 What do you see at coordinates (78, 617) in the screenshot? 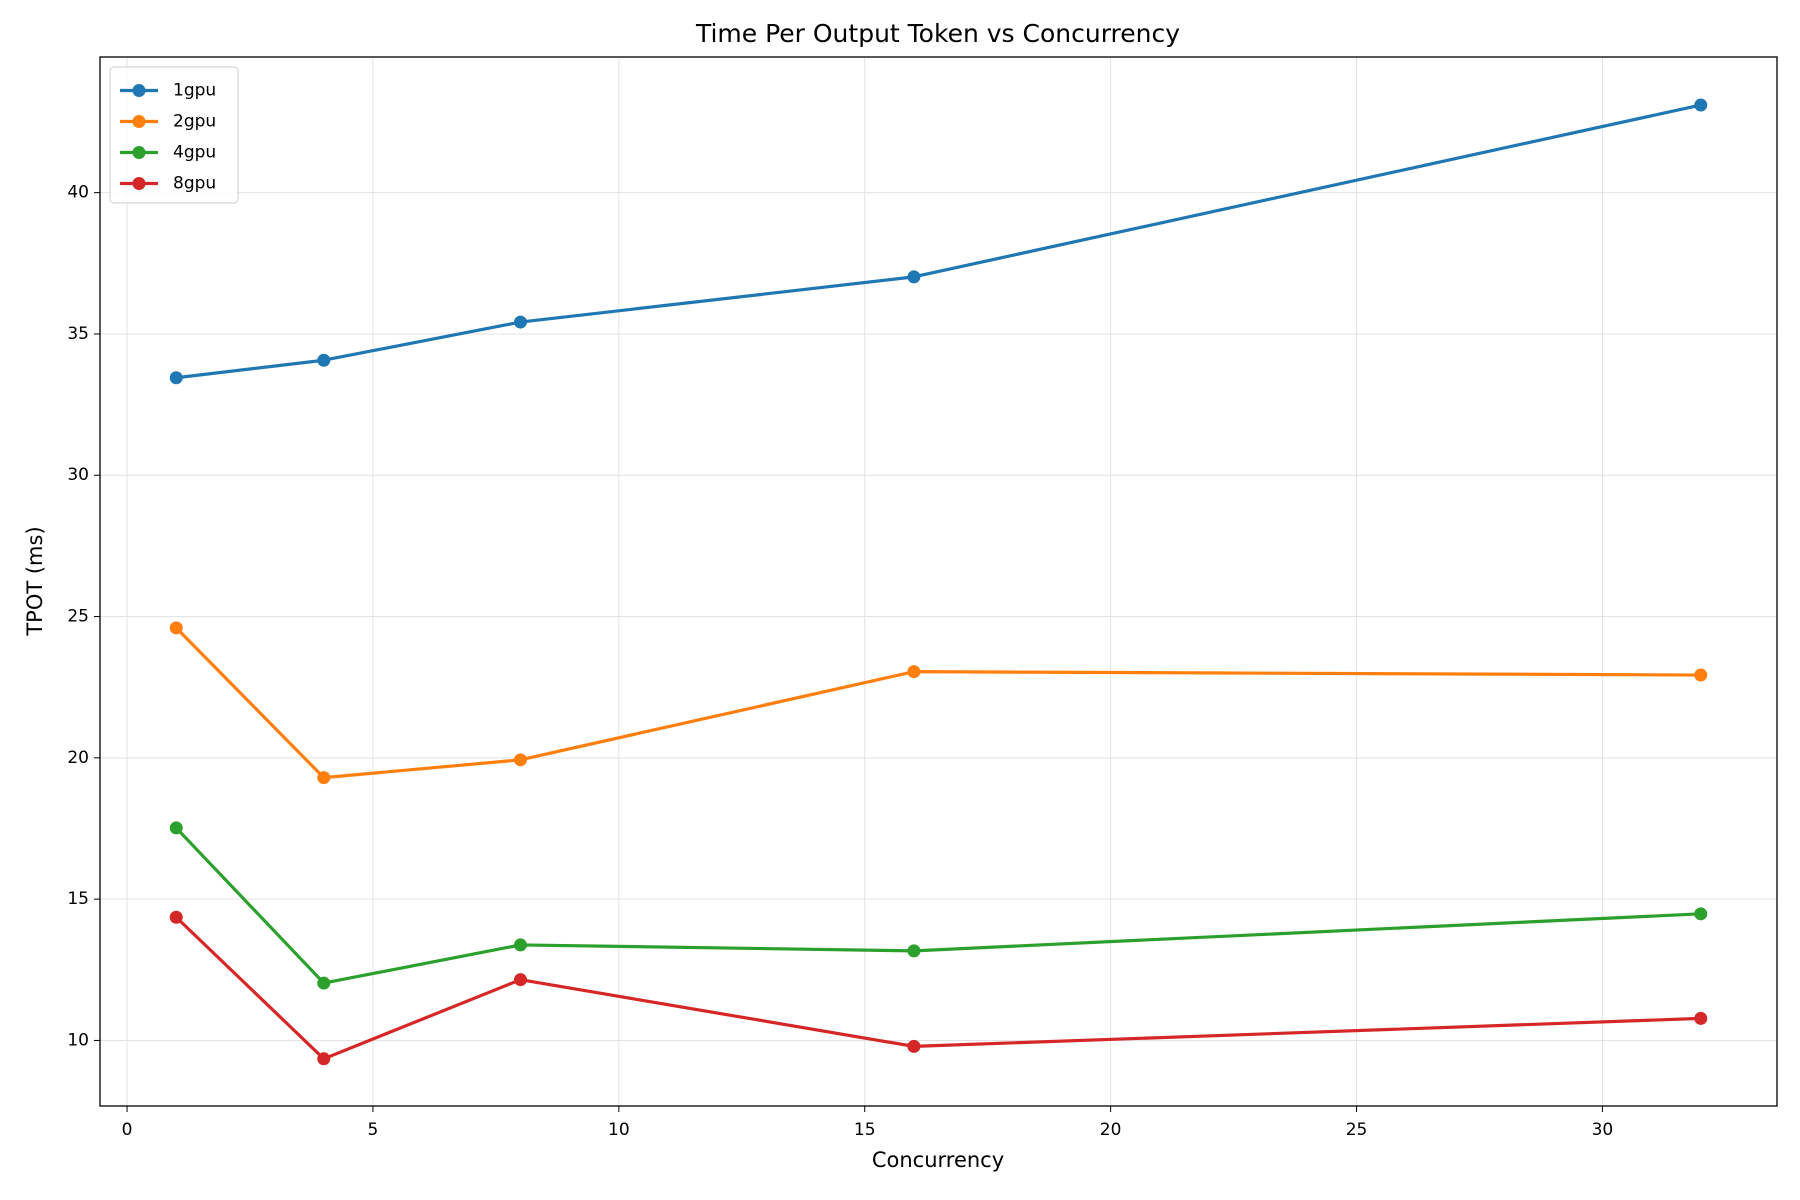
I see `y-tick-label: 25` at bounding box center [78, 617].